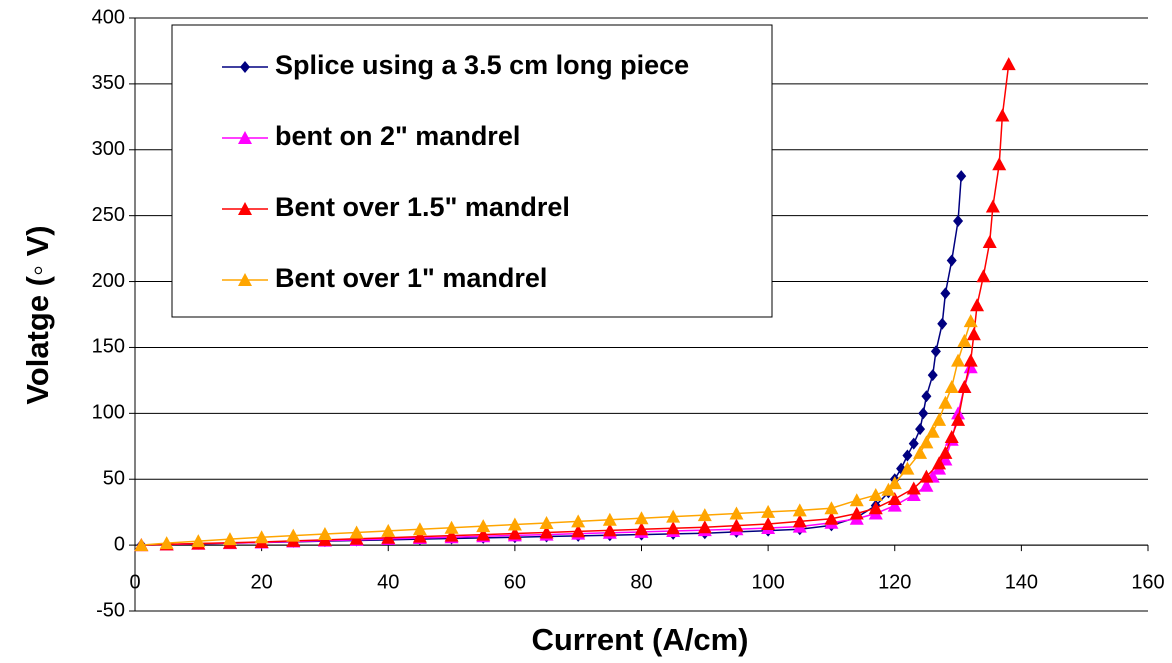 The height and width of the screenshot is (663, 1172). Describe the element at coordinates (108, 281) in the screenshot. I see `y-tick-label: 200` at that location.